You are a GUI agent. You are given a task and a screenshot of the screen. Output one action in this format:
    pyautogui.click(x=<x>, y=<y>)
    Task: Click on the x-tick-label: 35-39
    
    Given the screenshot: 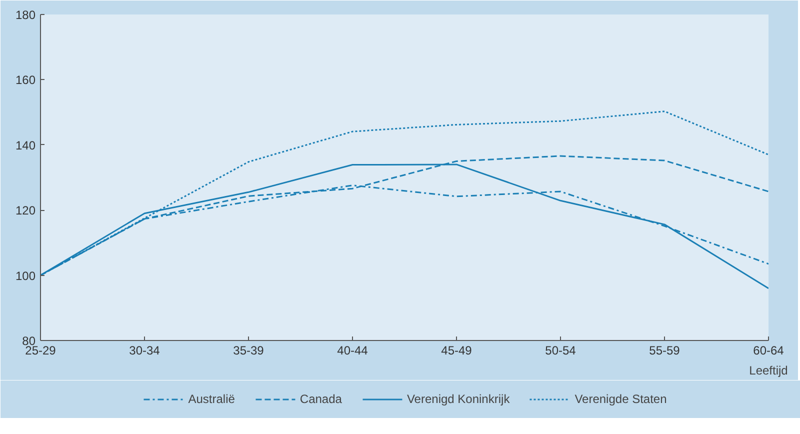 What is the action you would take?
    pyautogui.click(x=248, y=351)
    